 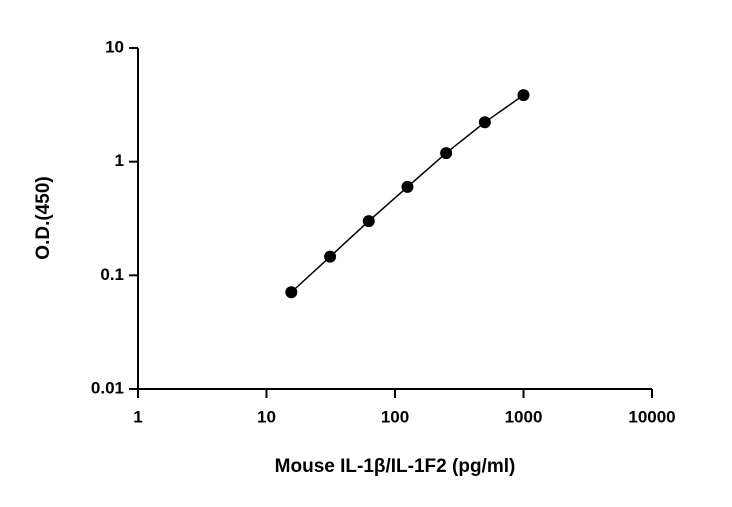 I want to click on x-axis-title: Mouse IL-1β/IL-1F2 (pg/ml), so click(x=395, y=466).